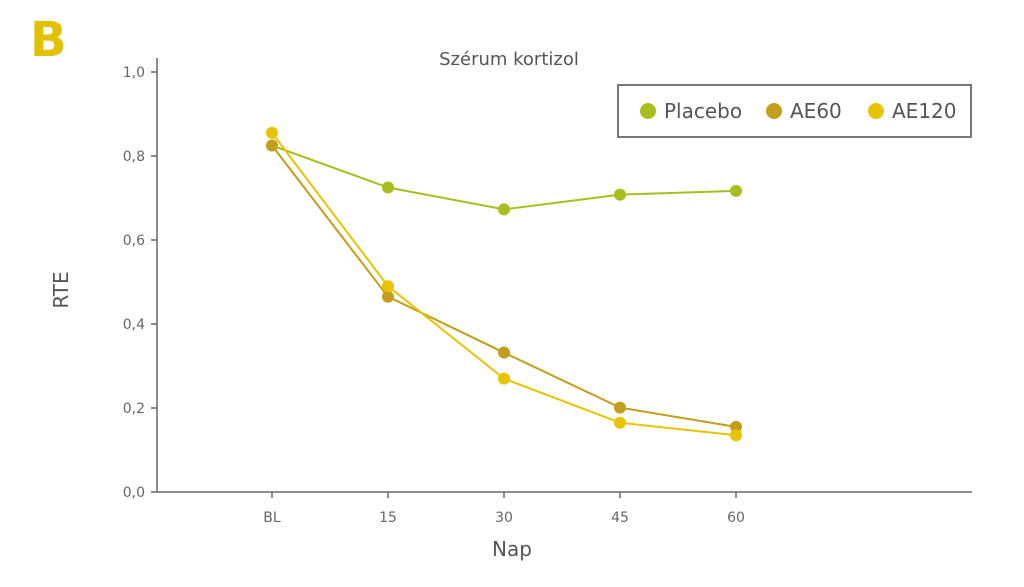 This screenshot has height=587, width=1024. What do you see at coordinates (388, 518) in the screenshot?
I see `x-tick-label: 15` at bounding box center [388, 518].